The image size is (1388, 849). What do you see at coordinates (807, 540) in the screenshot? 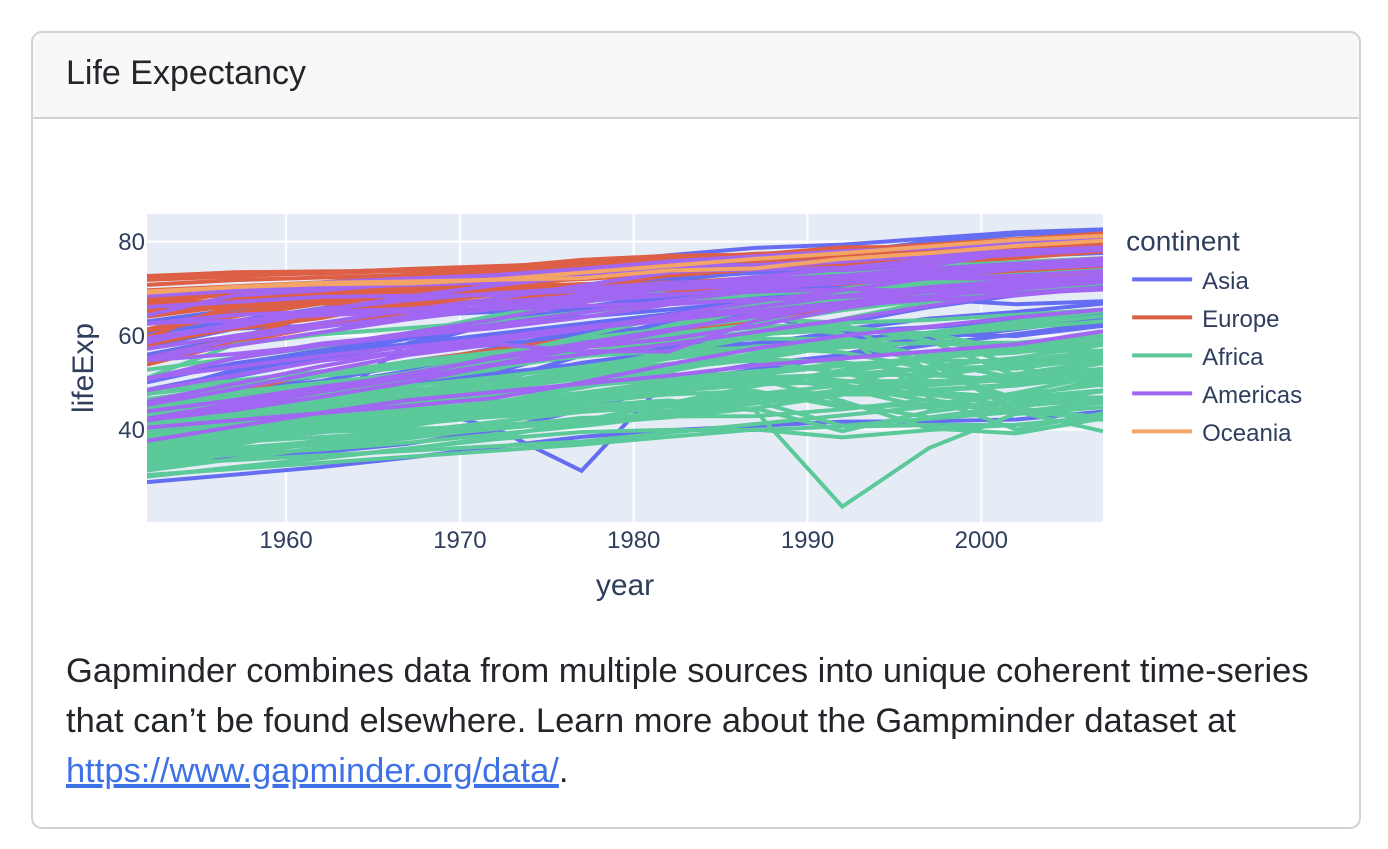
I see `svg-text: 1990` at bounding box center [807, 540].